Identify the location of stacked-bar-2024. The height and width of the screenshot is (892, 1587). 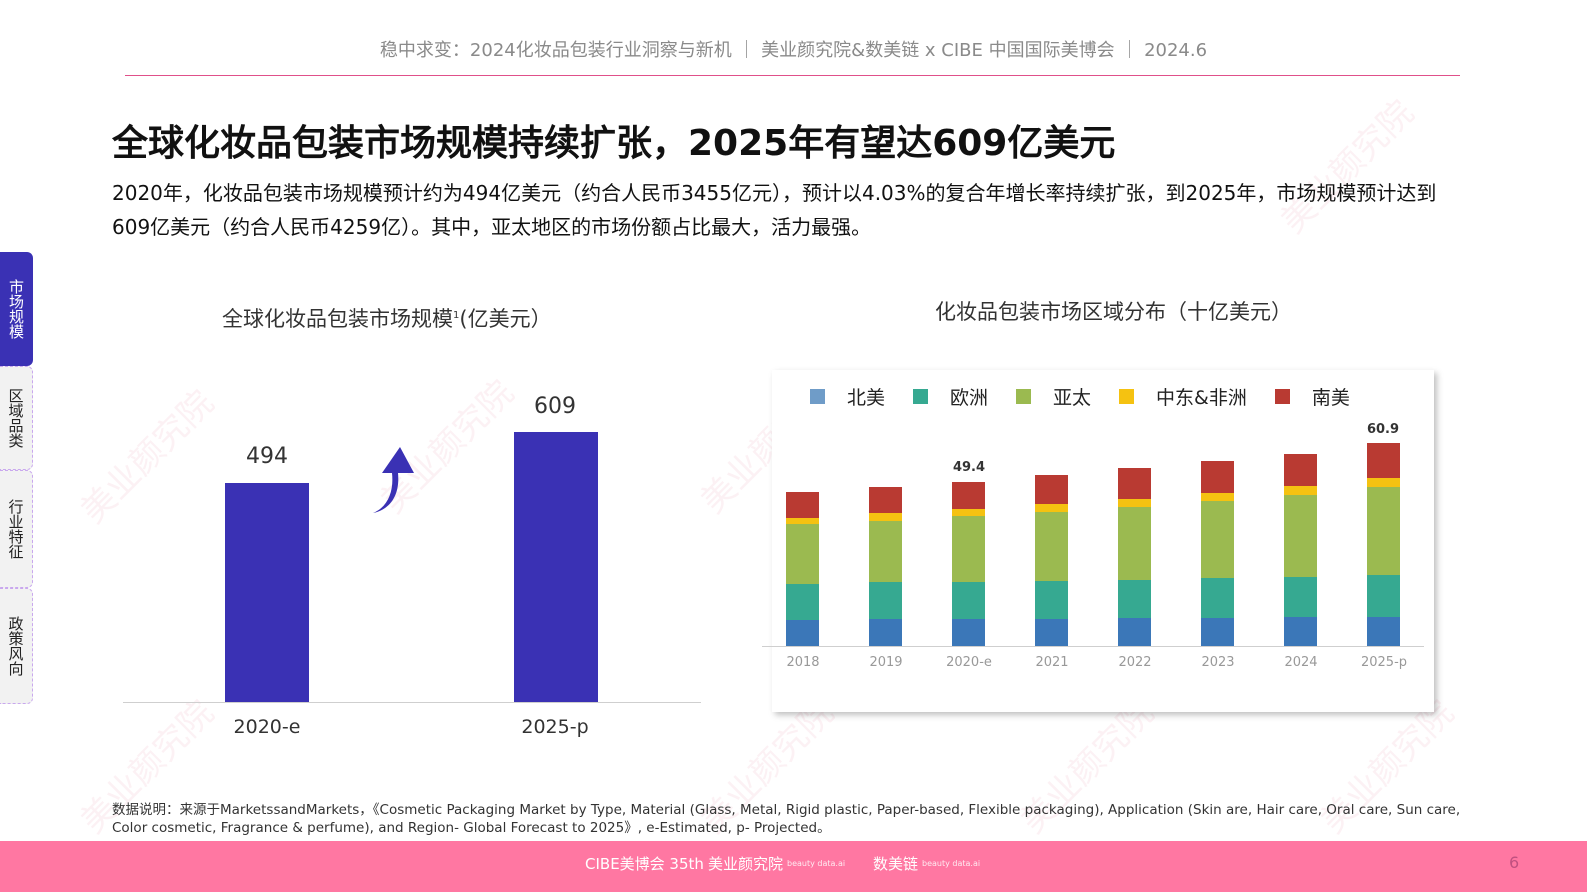
(1300, 549).